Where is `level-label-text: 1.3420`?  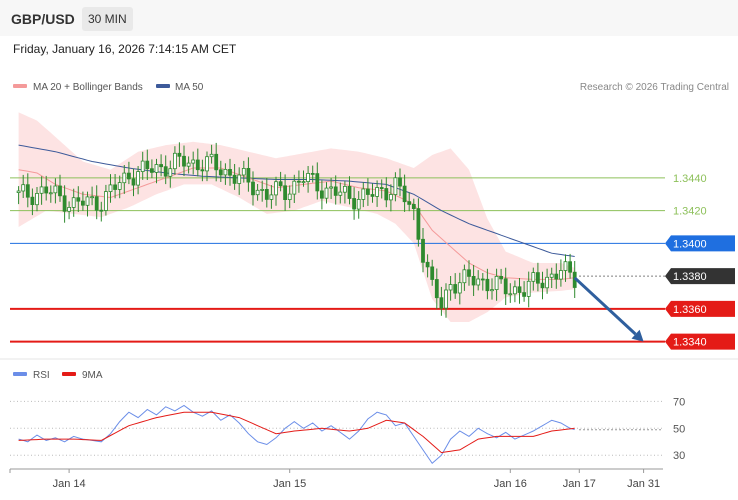
level-label-text: 1.3420 is located at coordinates (690, 212).